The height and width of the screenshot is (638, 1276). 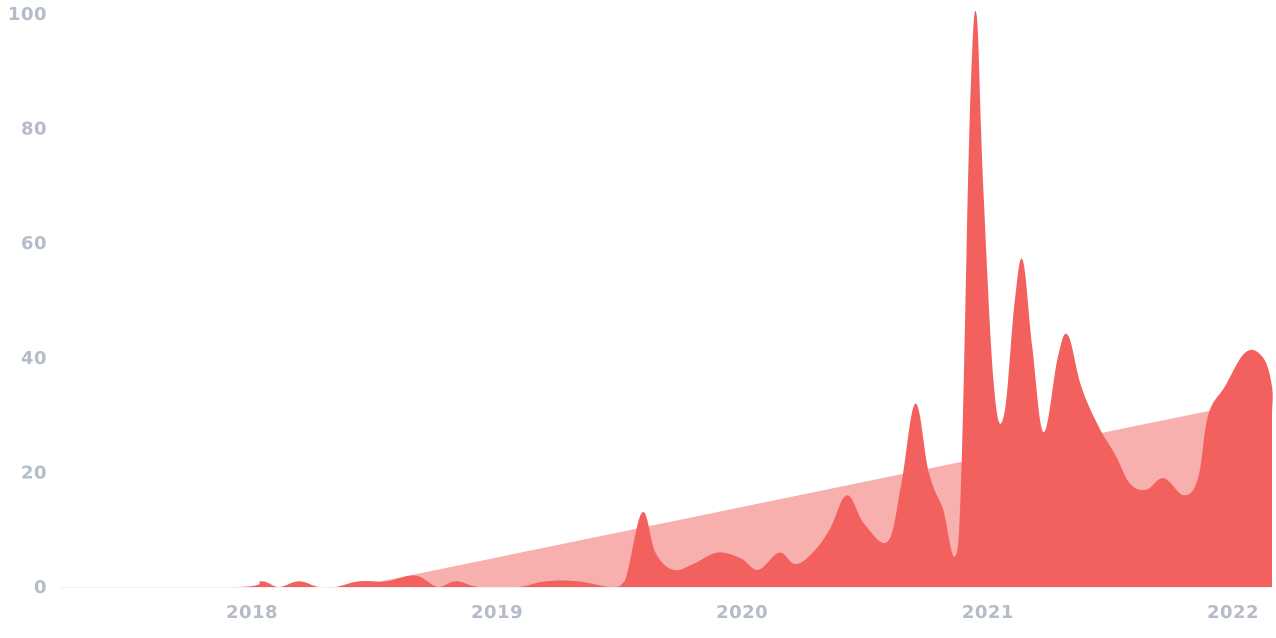 I want to click on x-axis: 2018 2019 2020 2021 2022, so click(x=742, y=612).